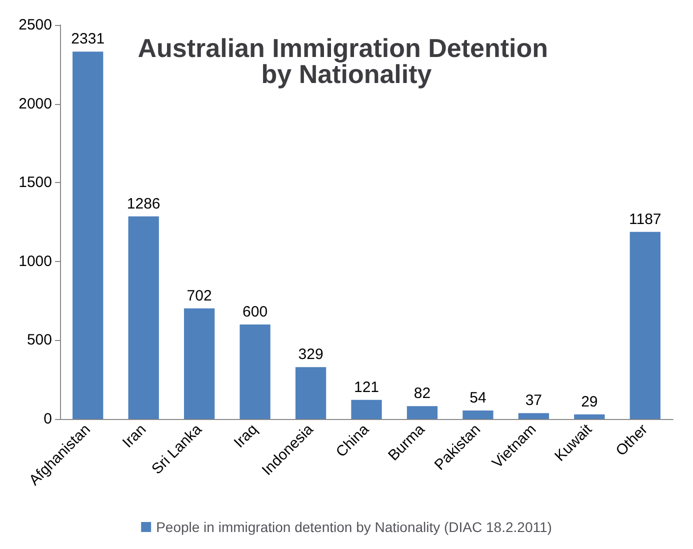 The width and height of the screenshot is (693, 549). I want to click on y-tick-label: 1500, so click(35, 183).